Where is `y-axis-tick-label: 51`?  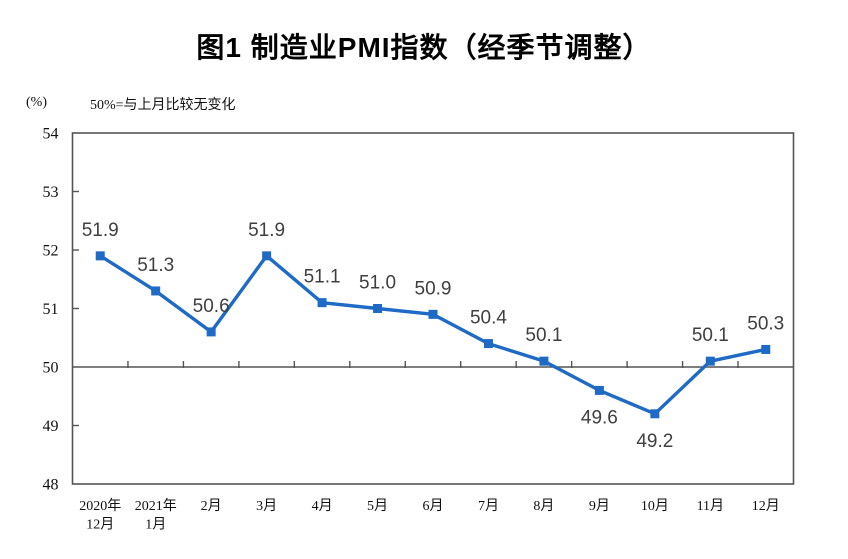
y-axis-tick-label: 51 is located at coordinates (51, 309).